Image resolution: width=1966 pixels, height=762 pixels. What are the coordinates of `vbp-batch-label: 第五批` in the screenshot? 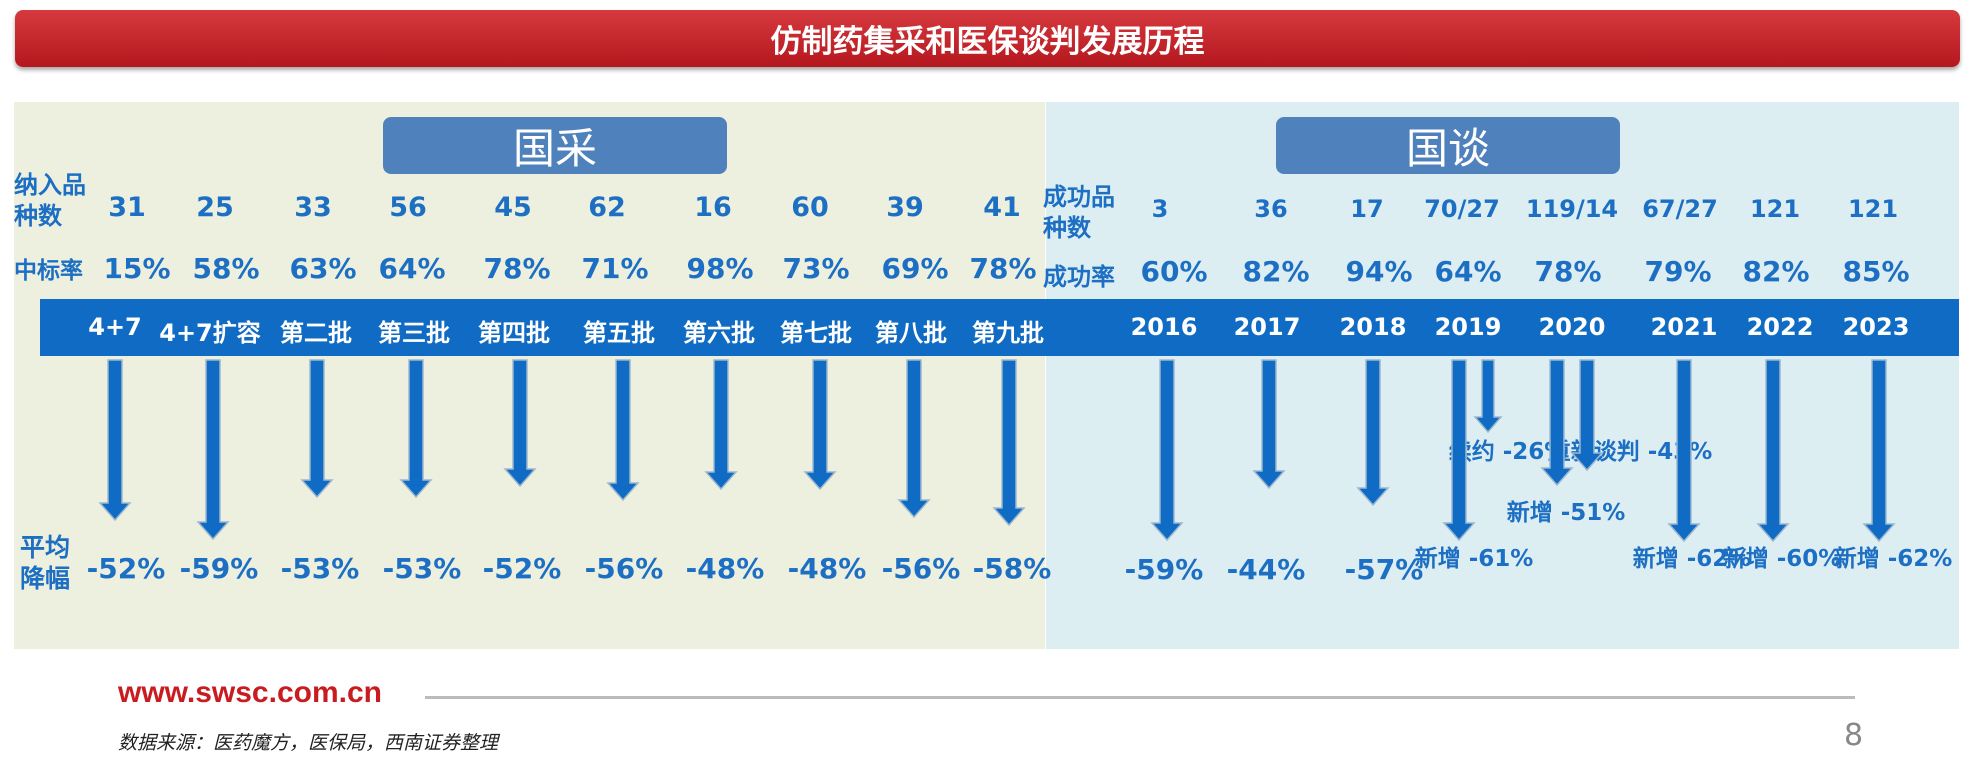 It's located at (619, 333).